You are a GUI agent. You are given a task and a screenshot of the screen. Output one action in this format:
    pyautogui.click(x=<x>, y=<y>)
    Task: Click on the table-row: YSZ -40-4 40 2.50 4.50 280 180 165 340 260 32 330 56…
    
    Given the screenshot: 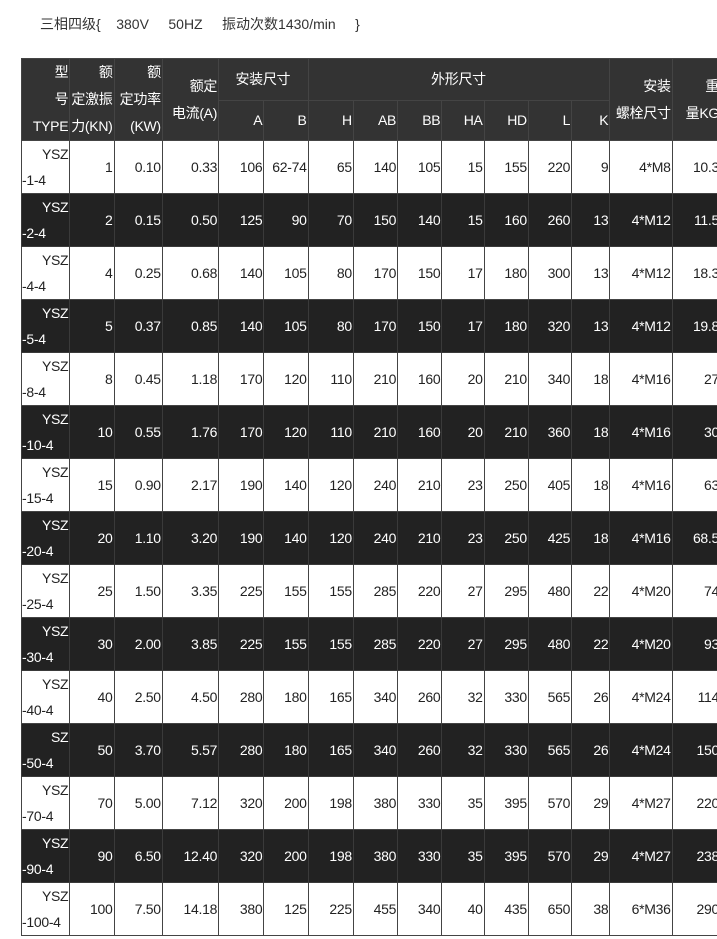 What is the action you would take?
    pyautogui.click(x=368, y=697)
    